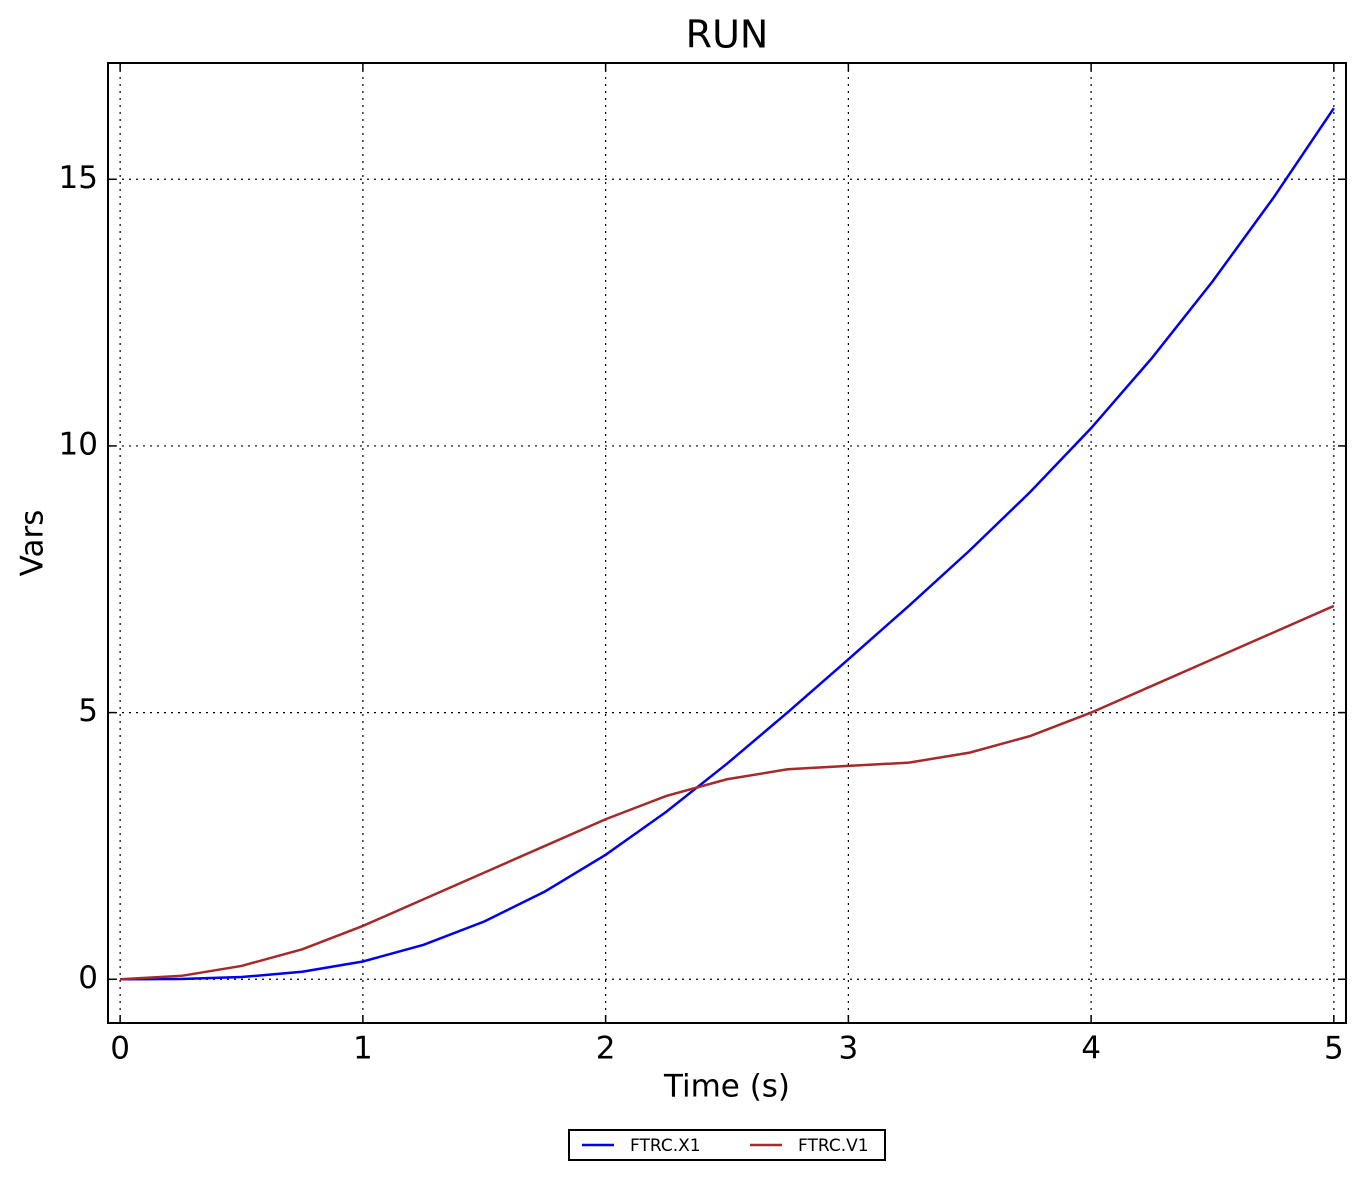  What do you see at coordinates (849, 1049) in the screenshot?
I see `x-tick-label: 3` at bounding box center [849, 1049].